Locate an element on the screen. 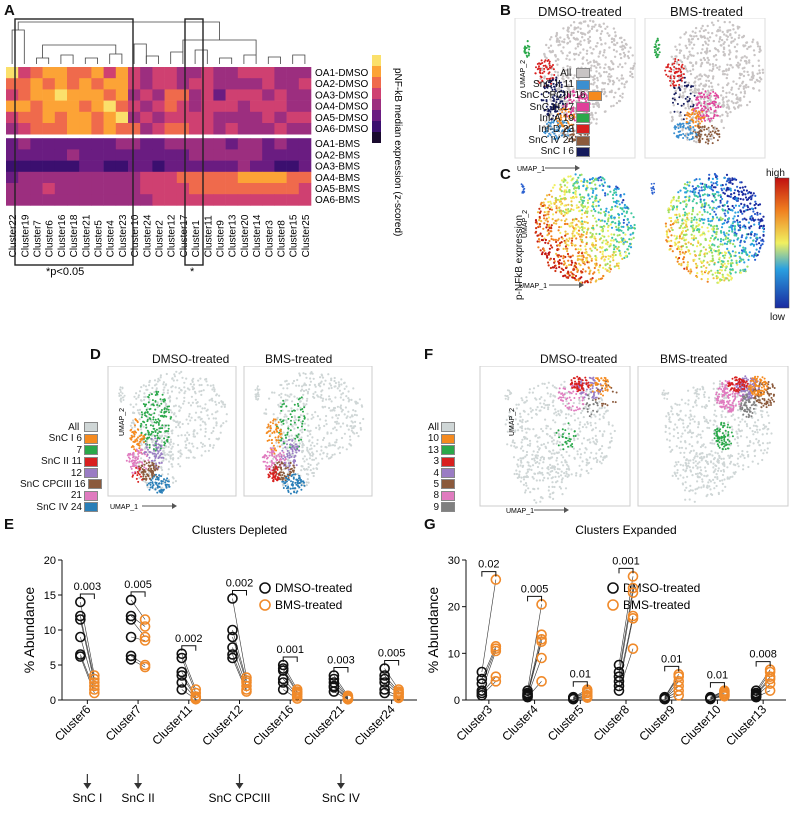 This screenshot has height=834, width=799. umap-panel-c: UMAP_2 UMAP_1 is located at coordinates (654, 240).